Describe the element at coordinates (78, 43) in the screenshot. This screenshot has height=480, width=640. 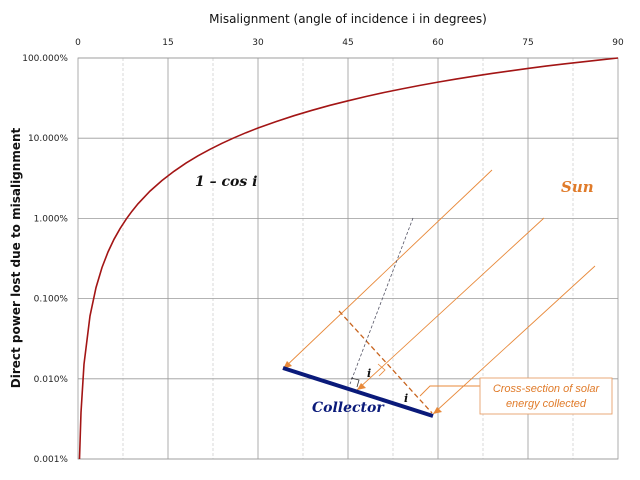
I see `x-tick-label: 0` at that location.